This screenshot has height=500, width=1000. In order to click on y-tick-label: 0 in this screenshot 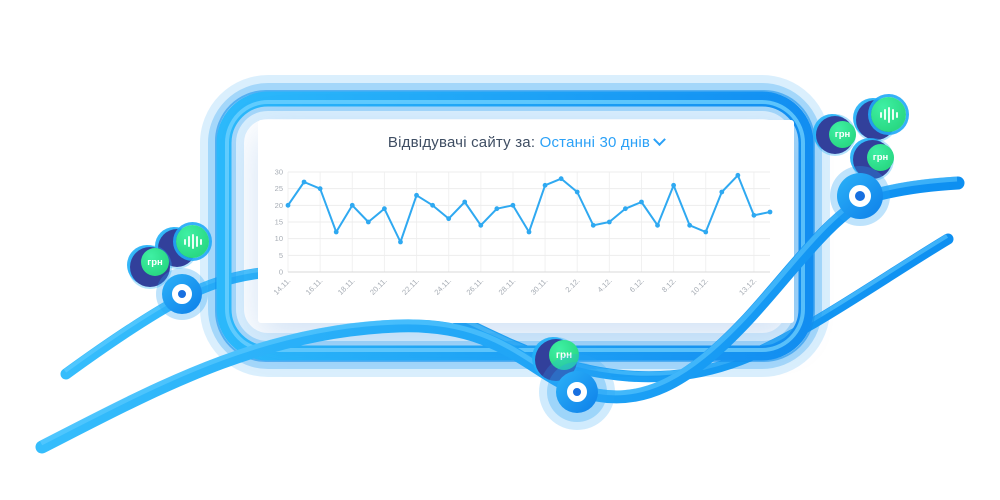, I will do `click(281, 272)`.